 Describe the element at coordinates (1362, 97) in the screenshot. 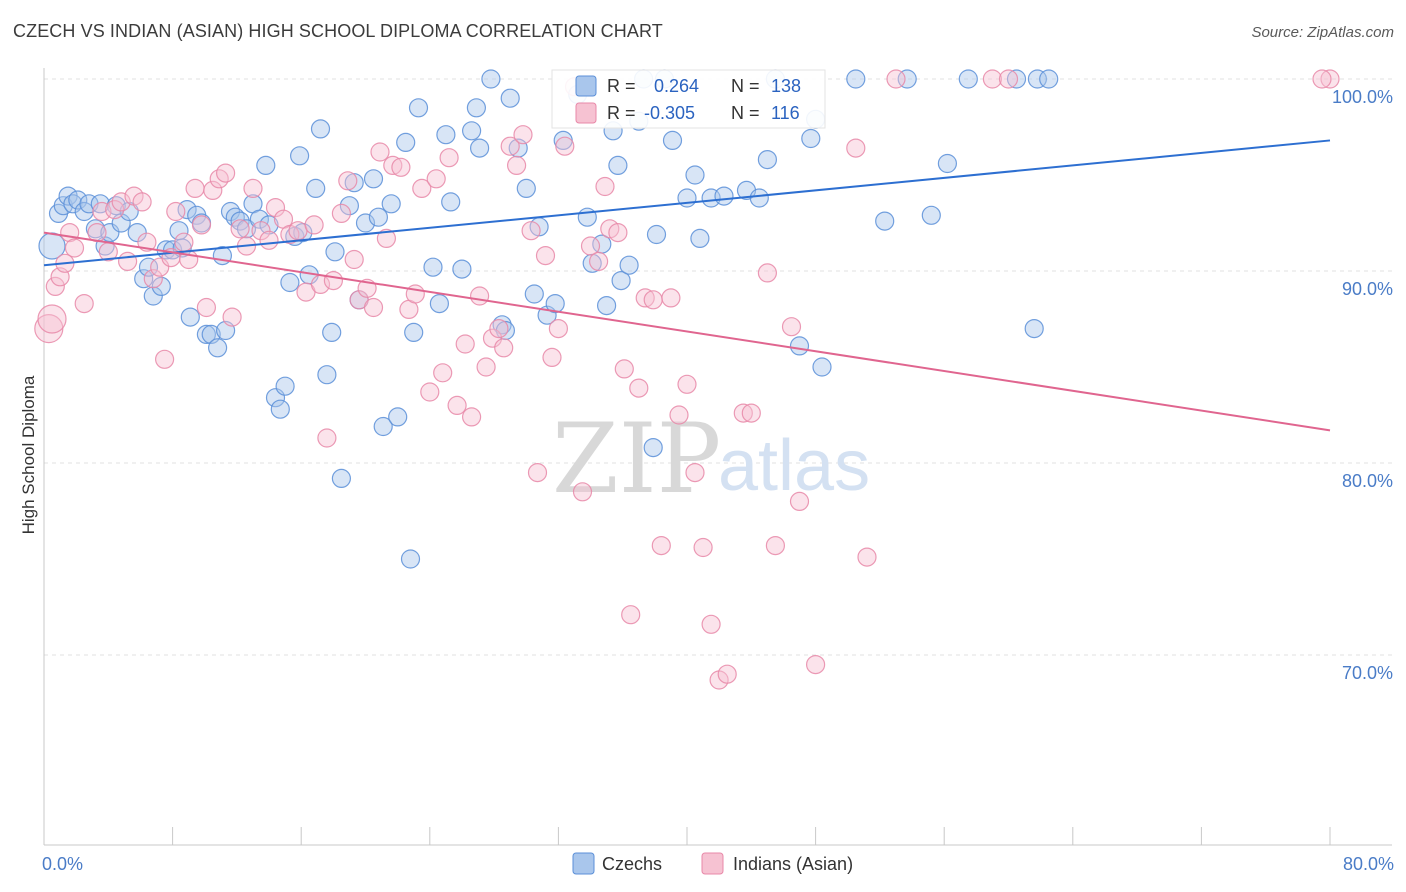

I see `y-tick-label-0: 100.0%` at that location.